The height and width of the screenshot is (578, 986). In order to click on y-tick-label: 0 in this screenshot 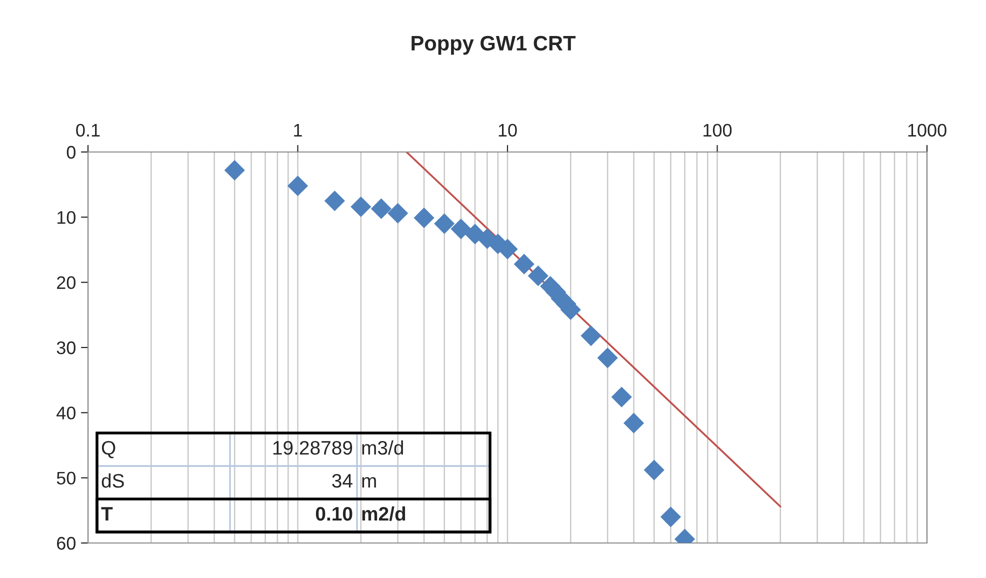, I will do `click(71, 152)`.